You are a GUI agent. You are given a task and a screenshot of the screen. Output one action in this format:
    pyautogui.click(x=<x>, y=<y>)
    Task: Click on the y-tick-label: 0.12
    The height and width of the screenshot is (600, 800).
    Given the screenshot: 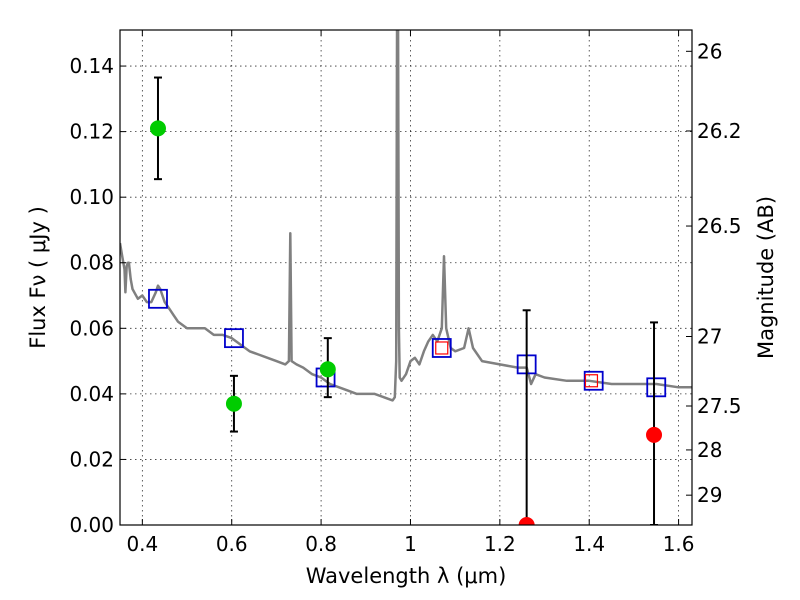 What is the action you would take?
    pyautogui.click(x=91, y=132)
    